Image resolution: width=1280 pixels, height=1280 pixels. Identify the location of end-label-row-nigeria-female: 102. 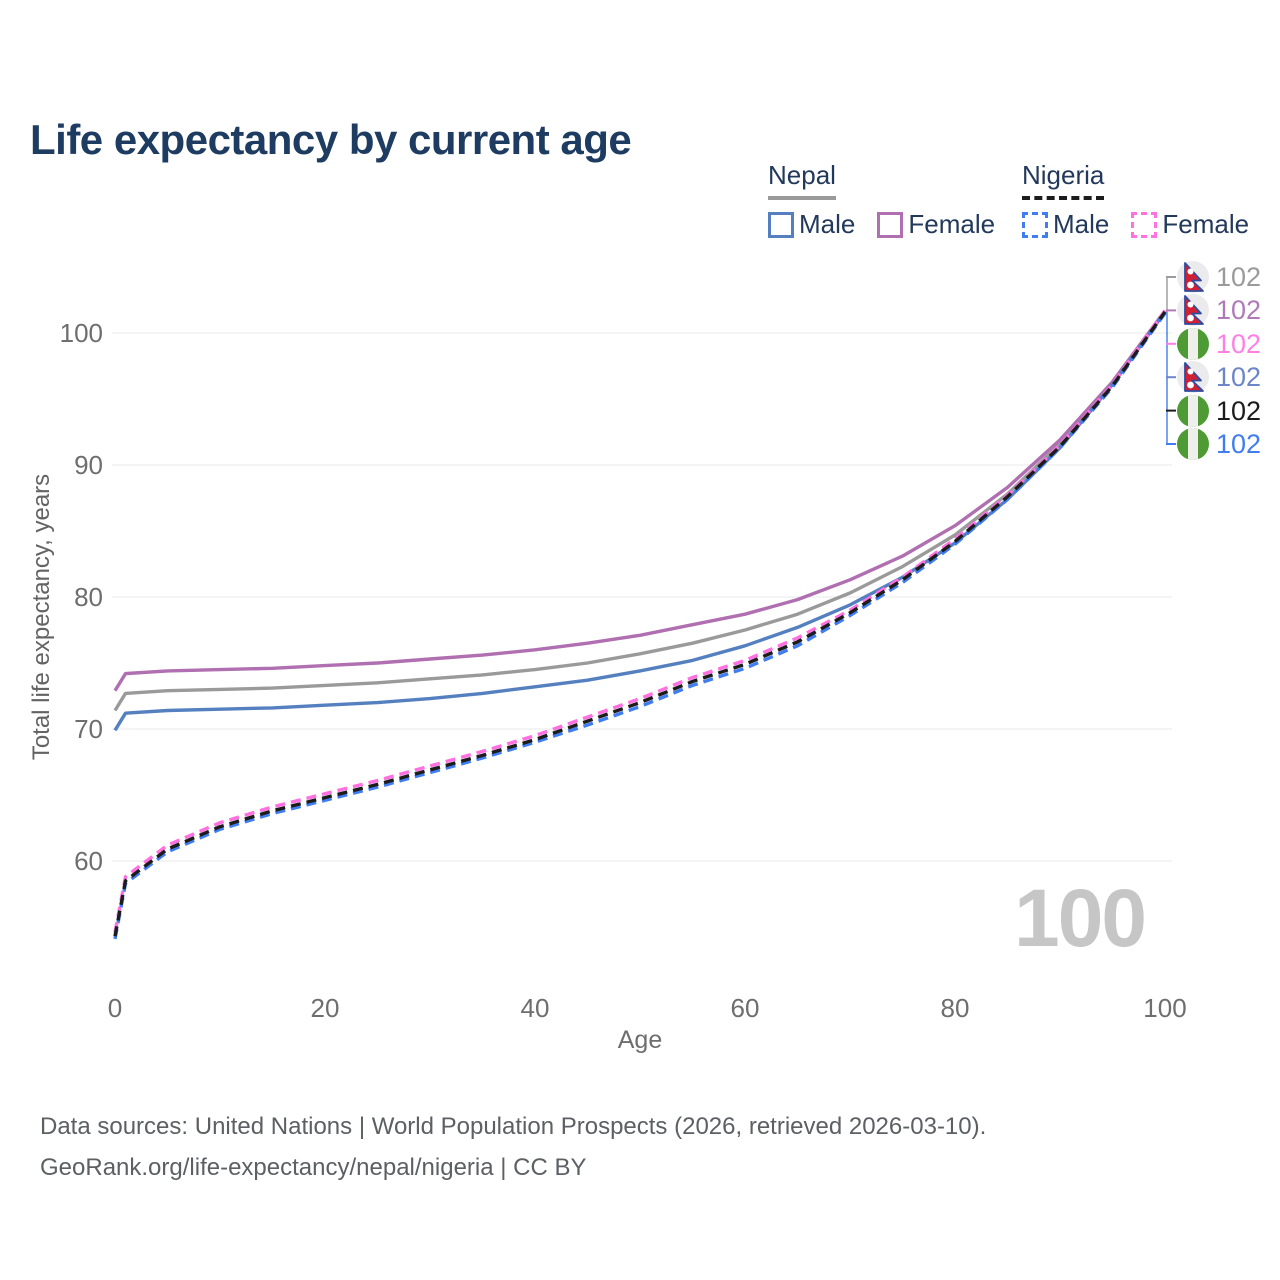
(1219, 343).